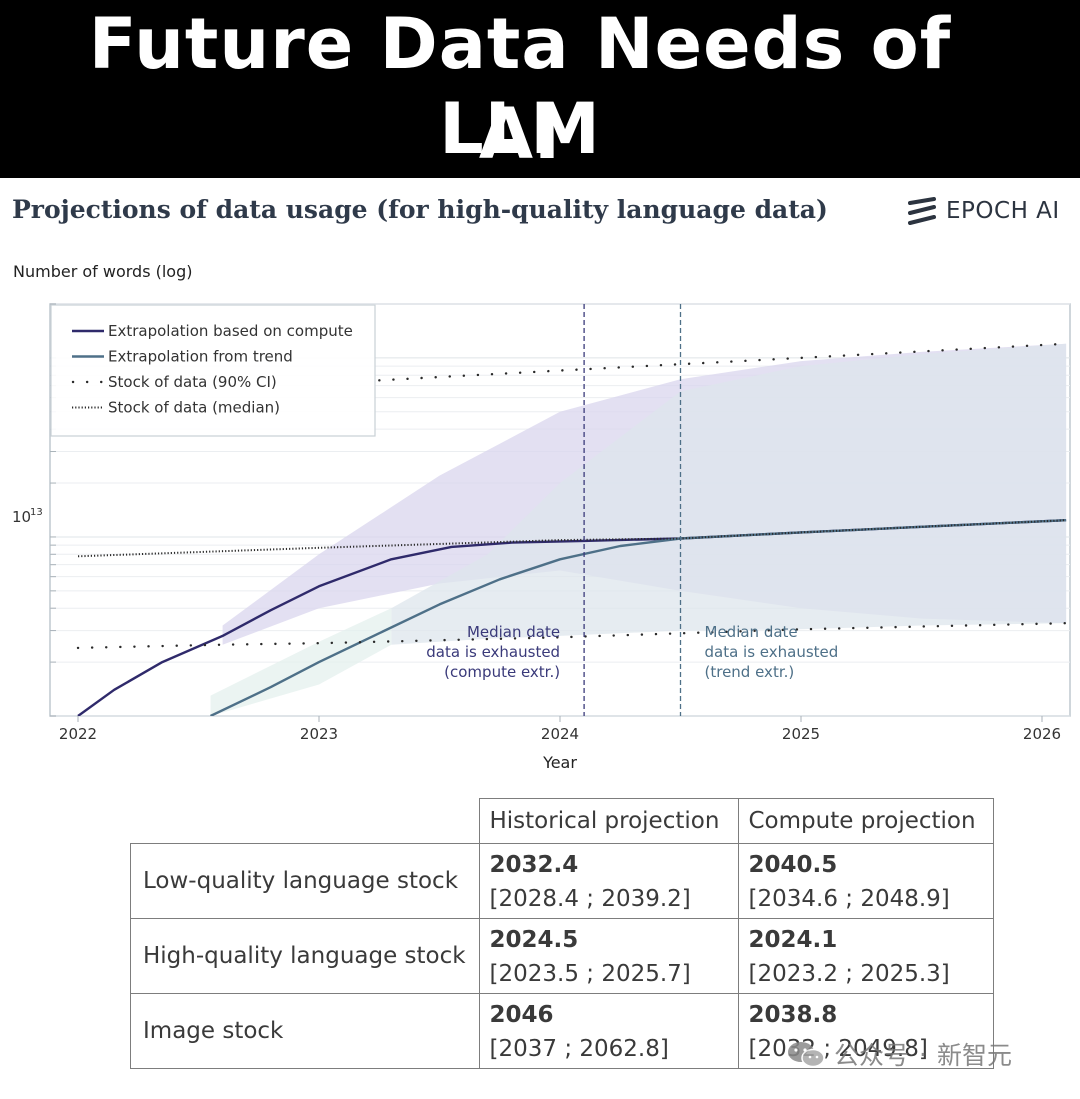 This screenshot has height=1099, width=1080. Describe the element at coordinates (801, 734) in the screenshot. I see `x-tick-label: 2025` at that location.